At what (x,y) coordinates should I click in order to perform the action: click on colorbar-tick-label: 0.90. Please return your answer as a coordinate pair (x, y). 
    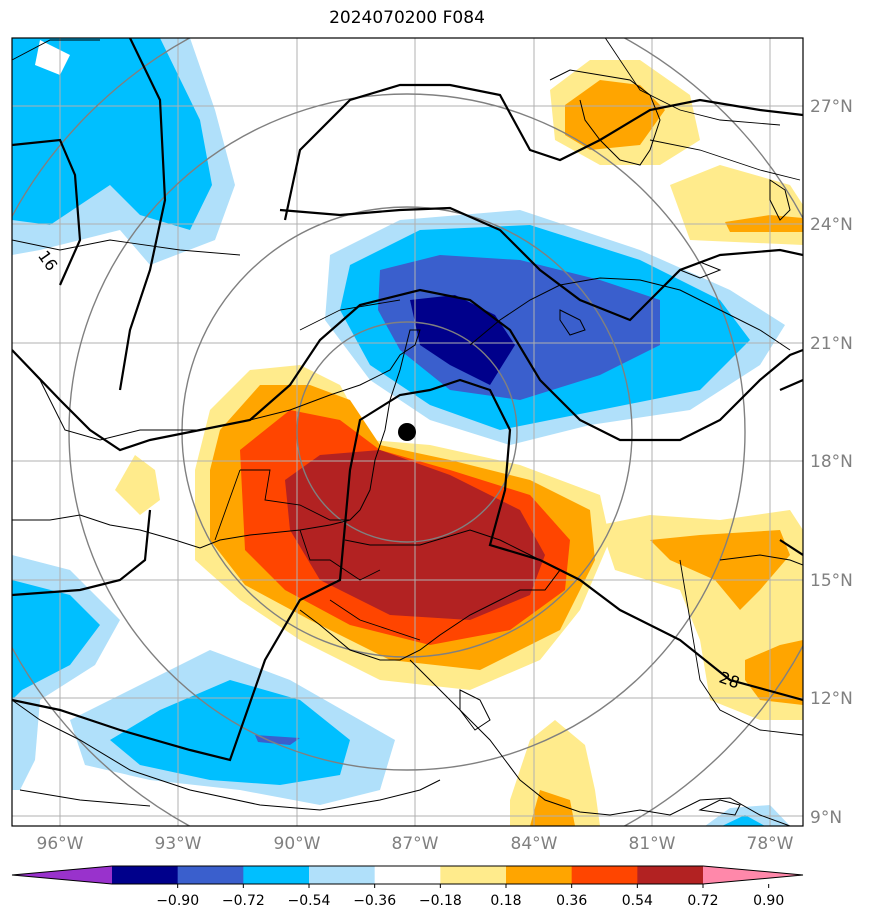
    Looking at the image, I should click on (768, 901).